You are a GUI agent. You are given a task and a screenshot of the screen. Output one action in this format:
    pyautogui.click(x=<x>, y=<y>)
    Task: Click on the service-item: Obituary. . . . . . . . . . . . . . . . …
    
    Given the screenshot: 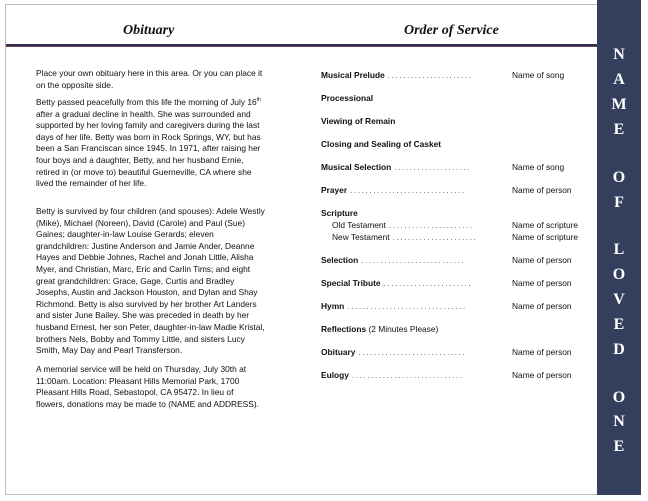 What is the action you would take?
    pyautogui.click(x=393, y=352)
    